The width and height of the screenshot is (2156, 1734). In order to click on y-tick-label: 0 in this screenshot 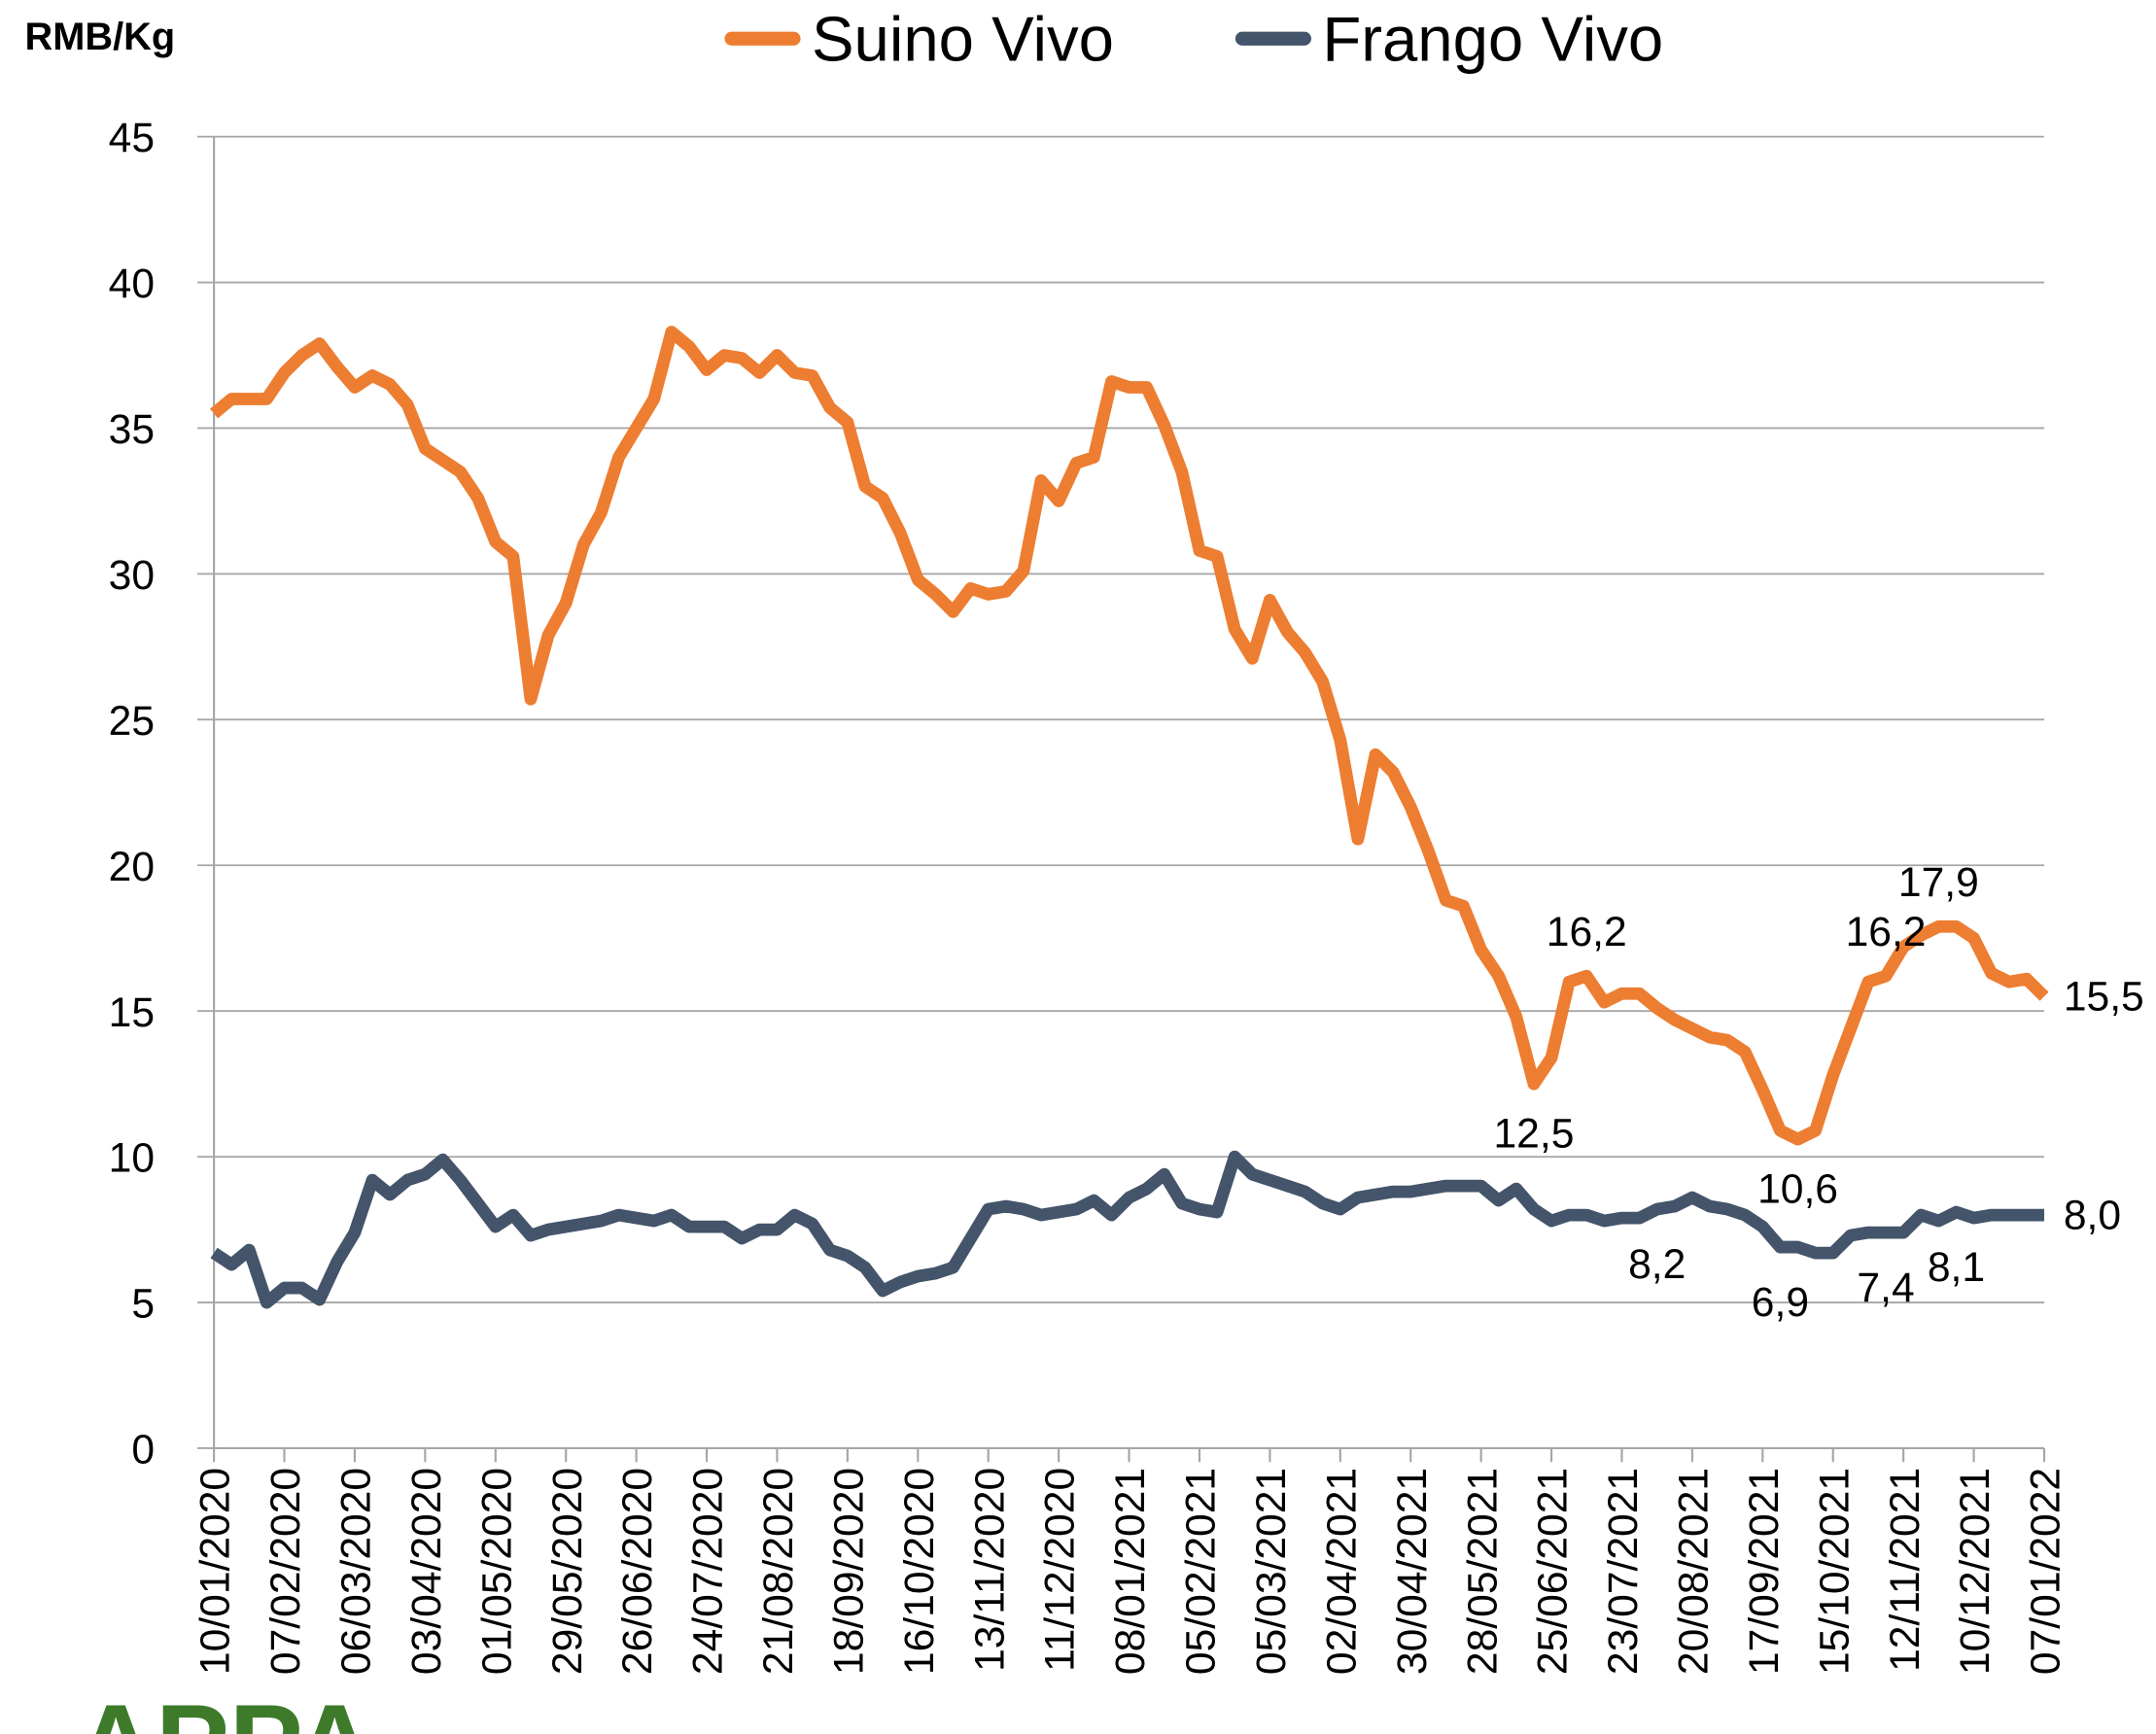, I will do `click(143, 1450)`.